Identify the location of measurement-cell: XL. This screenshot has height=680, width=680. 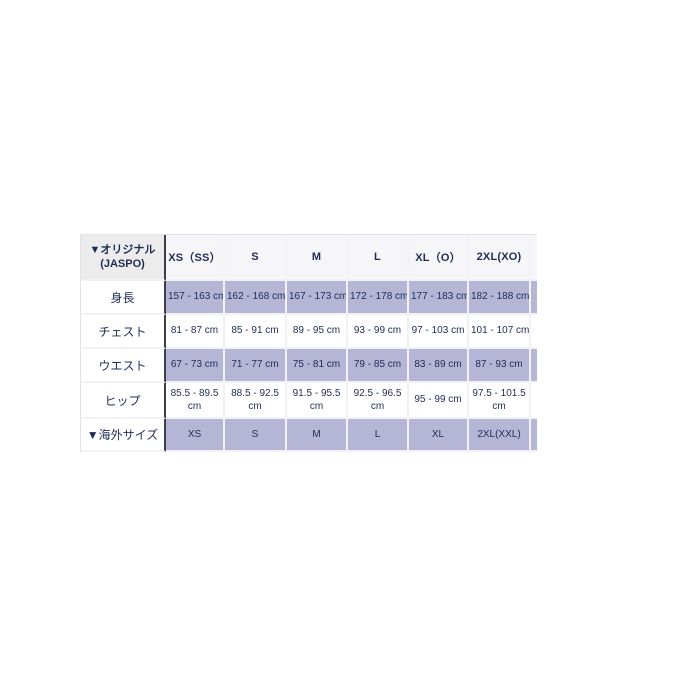
(439, 435).